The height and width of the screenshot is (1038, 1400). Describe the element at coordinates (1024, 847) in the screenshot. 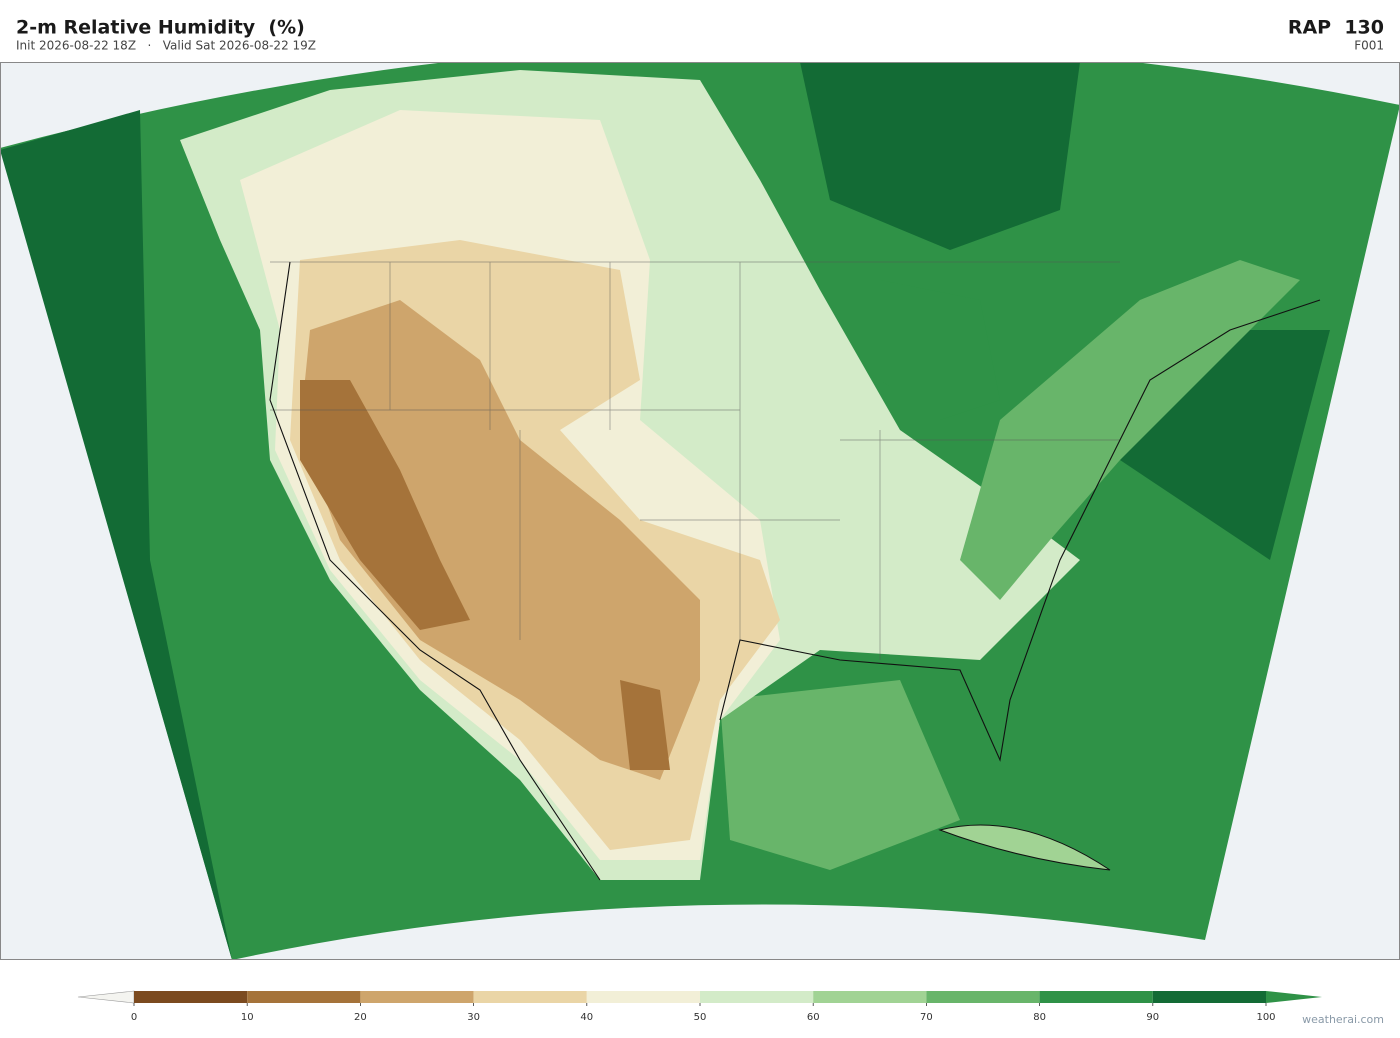

I see `cuba` at that location.